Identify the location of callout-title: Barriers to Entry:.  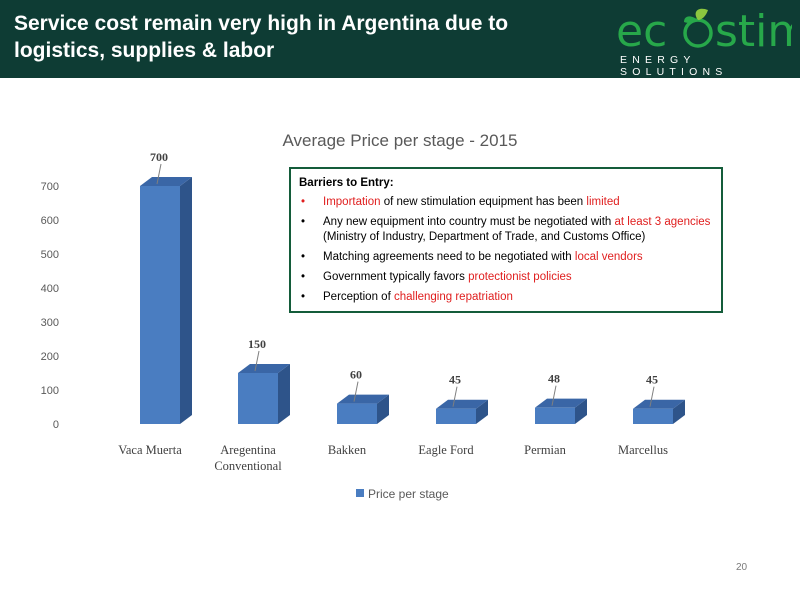
(346, 183).